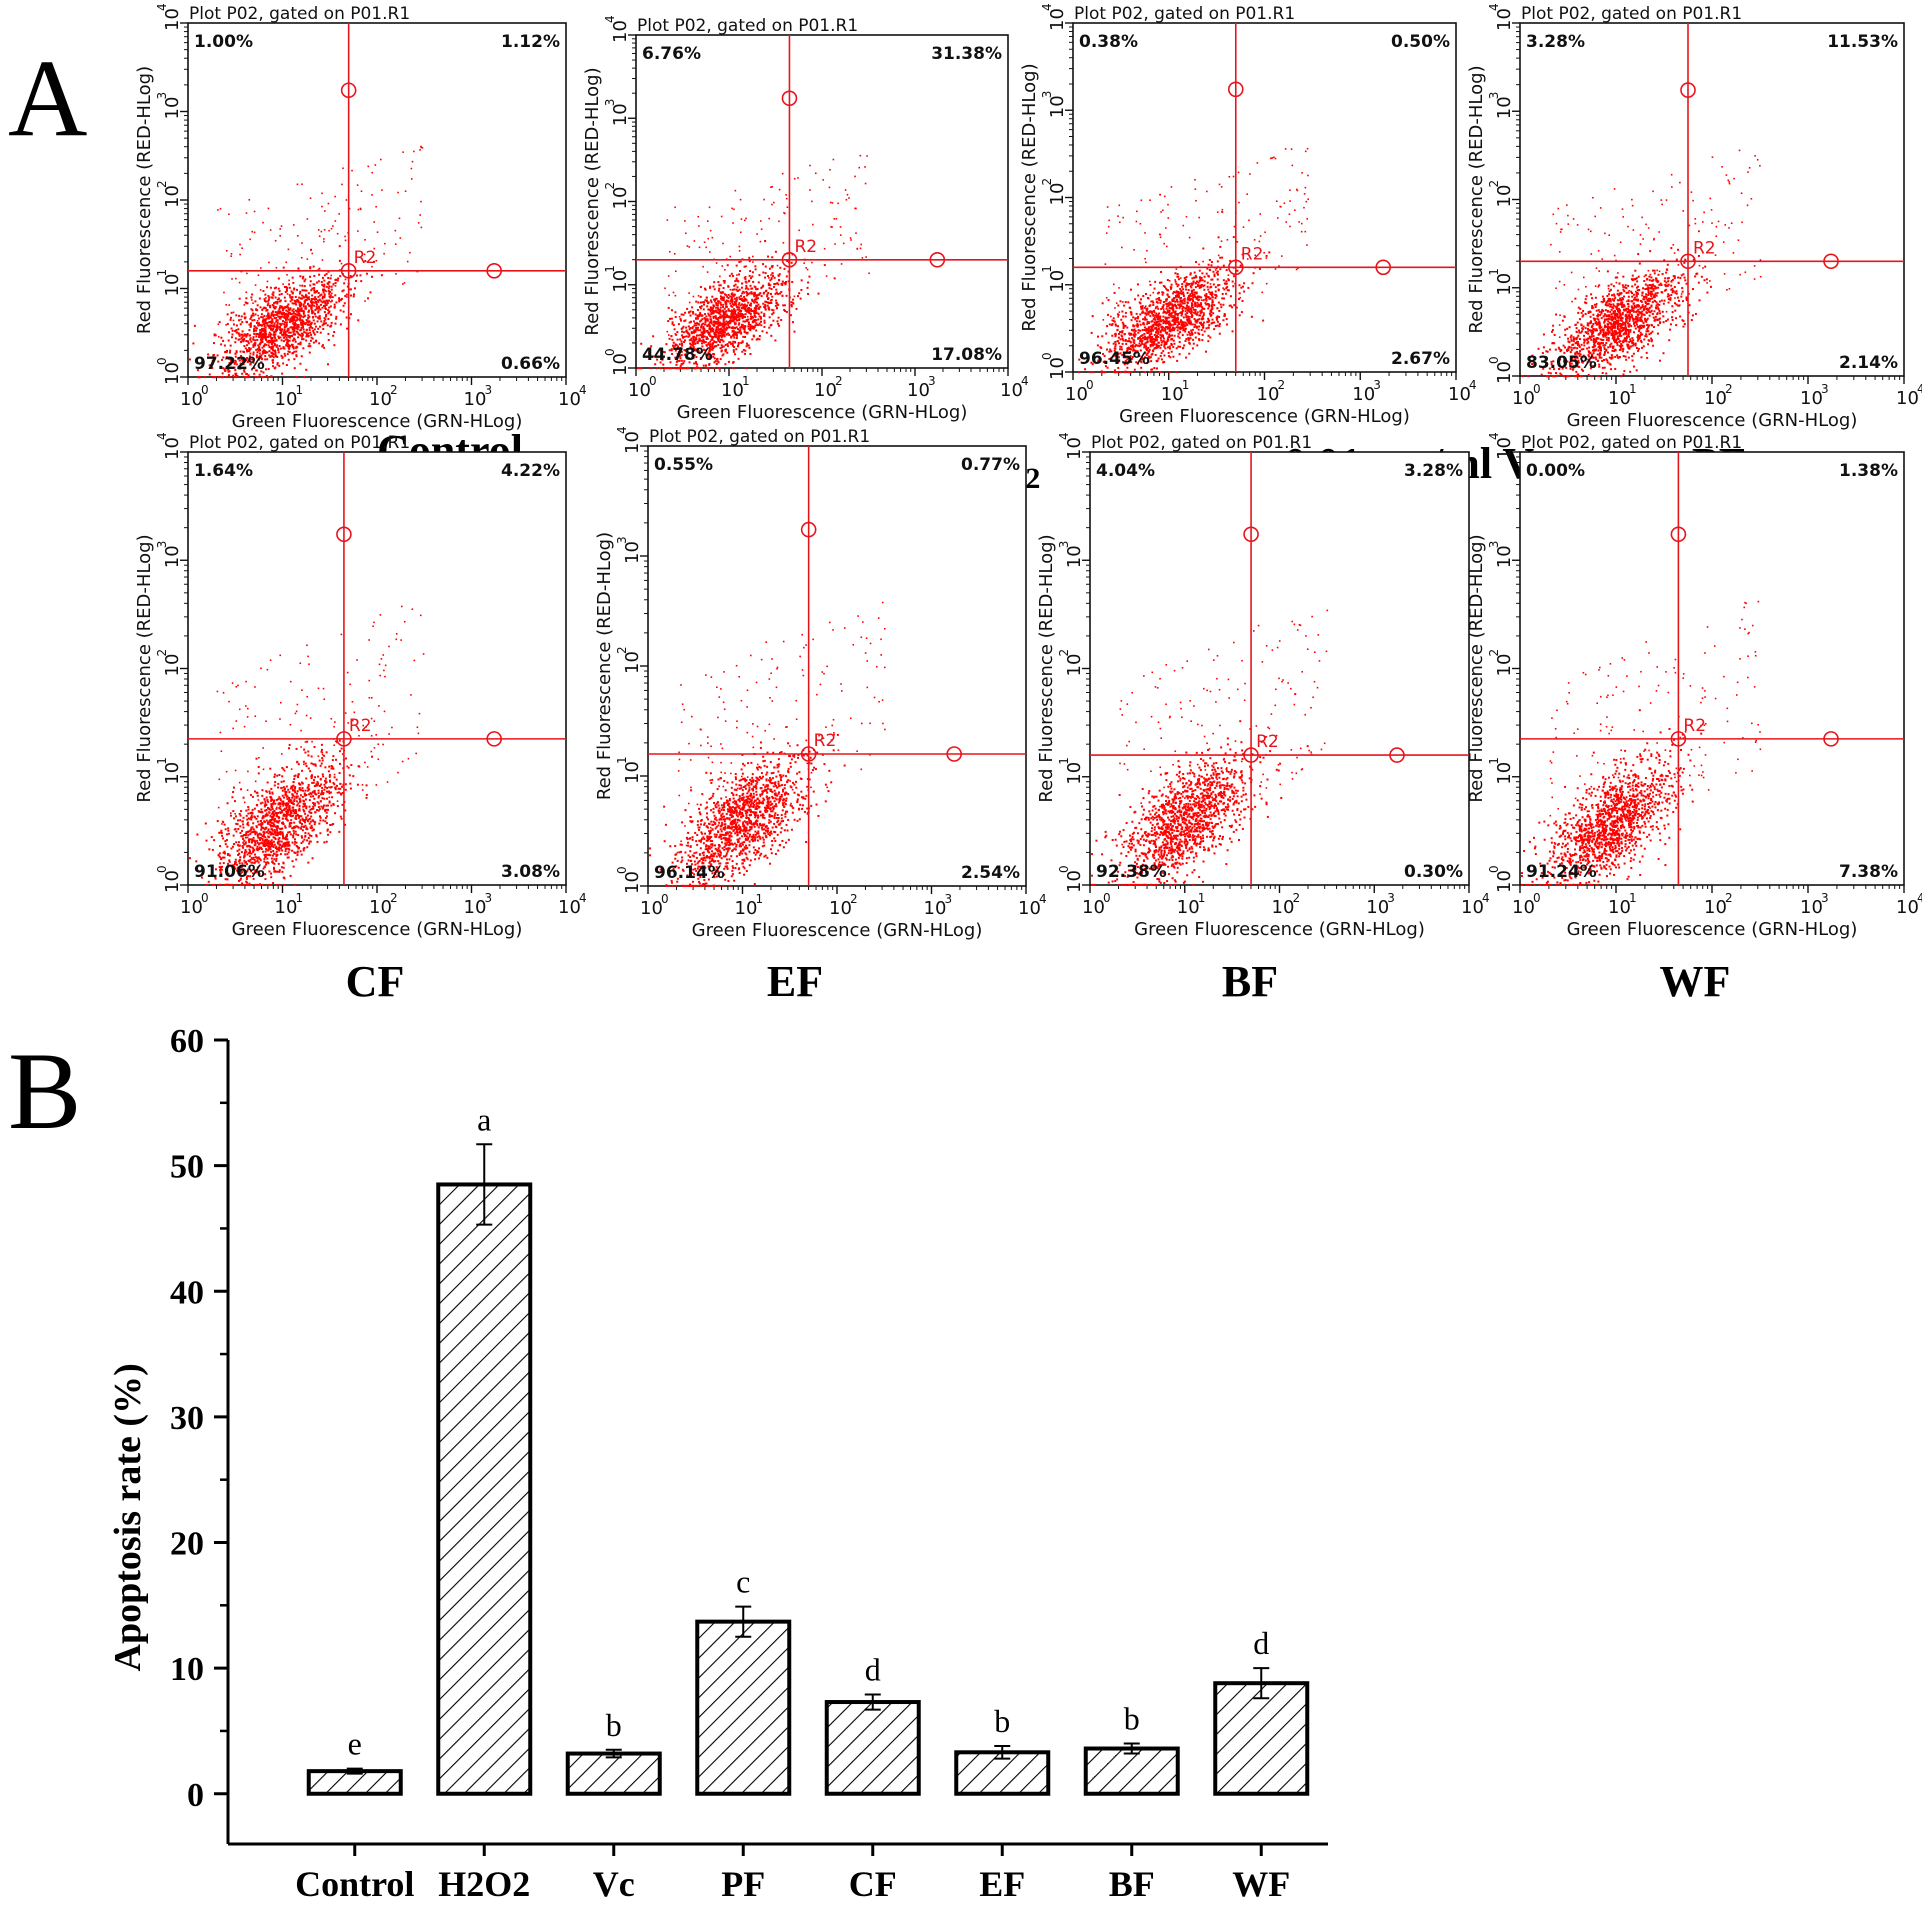 Image resolution: width=1922 pixels, height=1913 pixels. What do you see at coordinates (1494, 7) in the screenshot?
I see `y-tick-exponent: 4` at bounding box center [1494, 7].